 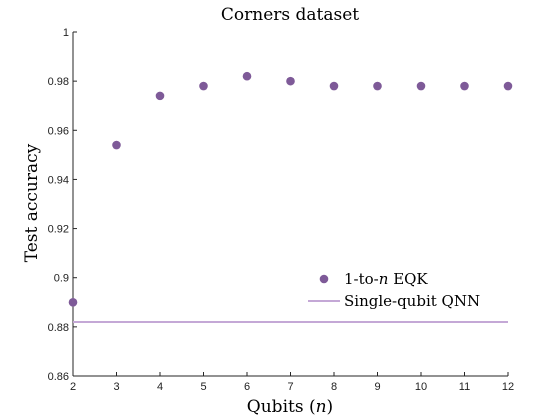 I want to click on x-tick-label-10: 10, so click(x=421, y=387).